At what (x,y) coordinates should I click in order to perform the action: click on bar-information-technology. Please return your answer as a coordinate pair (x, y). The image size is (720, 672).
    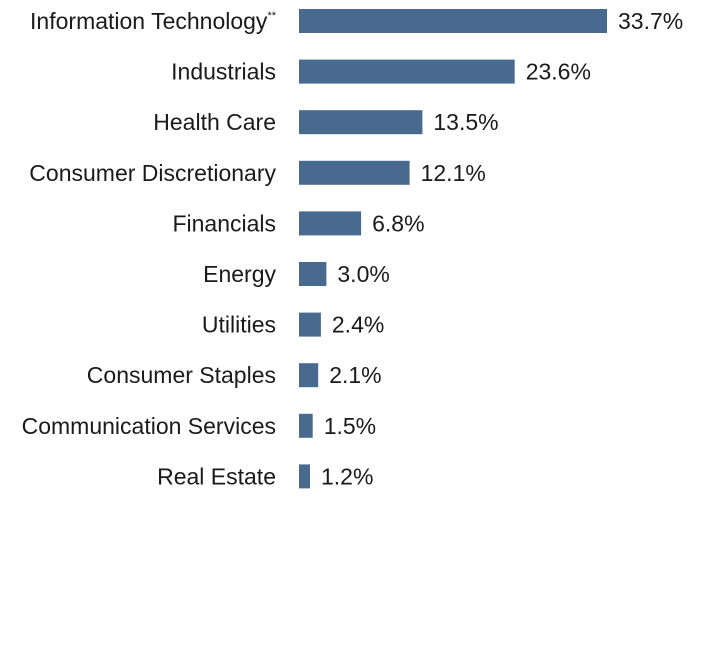
    Looking at the image, I should click on (453, 21).